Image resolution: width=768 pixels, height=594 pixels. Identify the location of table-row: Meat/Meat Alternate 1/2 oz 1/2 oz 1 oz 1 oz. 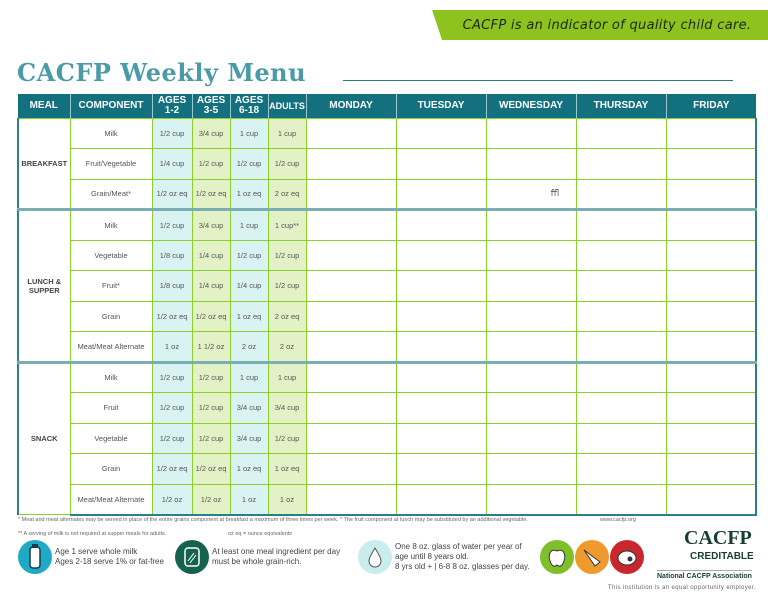
(387, 499).